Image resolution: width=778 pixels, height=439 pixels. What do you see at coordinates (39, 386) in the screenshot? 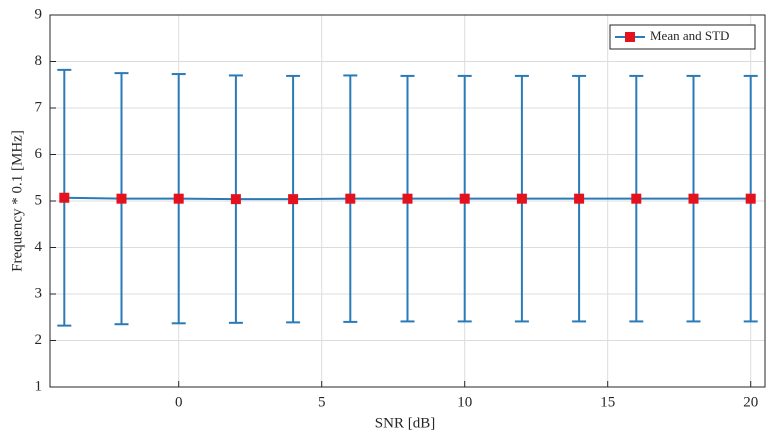
I see `y-tick-label: 1` at bounding box center [39, 386].